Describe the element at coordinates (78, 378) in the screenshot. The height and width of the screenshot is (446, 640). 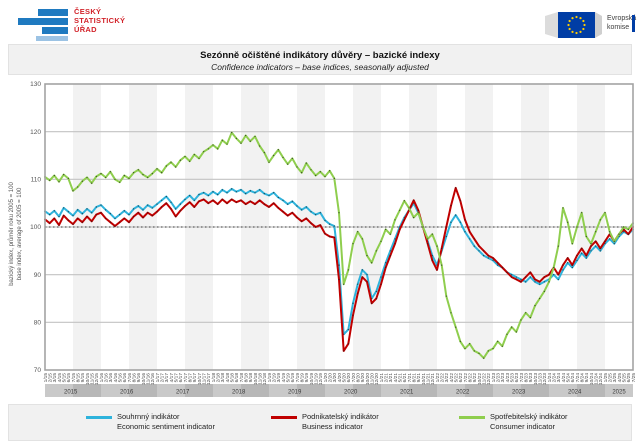
I see `svg-text: 8/15` at that location.